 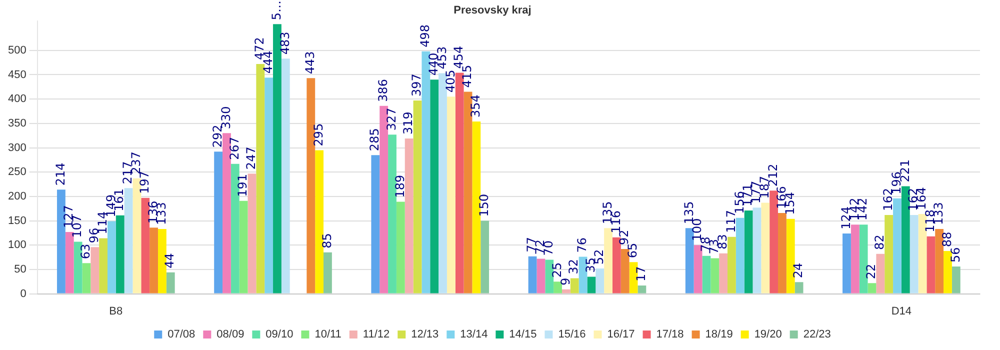 I want to click on data-label: 92, so click(x=624, y=238).